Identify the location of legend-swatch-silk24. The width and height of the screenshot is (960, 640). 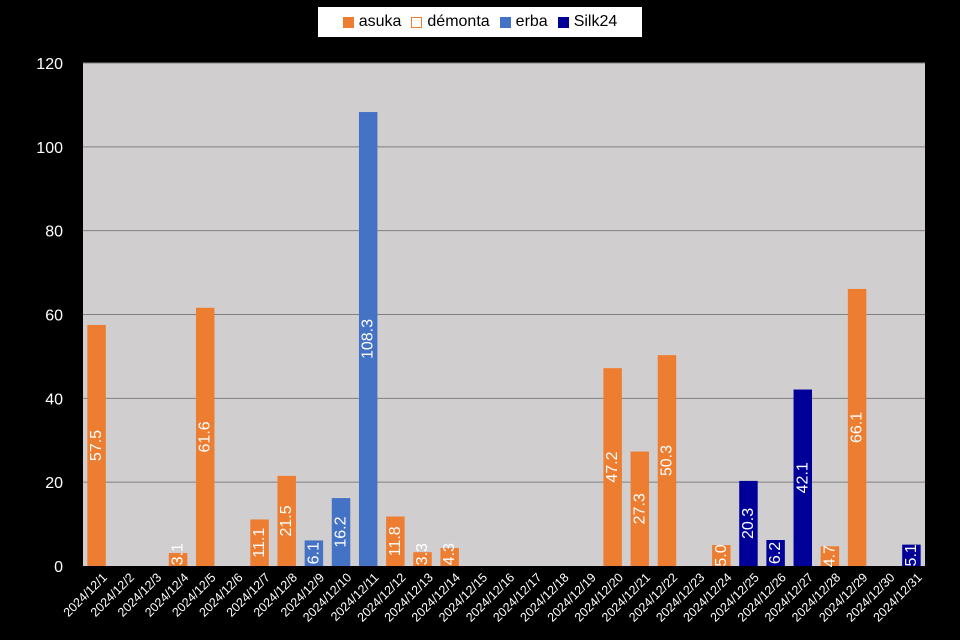
(563, 22).